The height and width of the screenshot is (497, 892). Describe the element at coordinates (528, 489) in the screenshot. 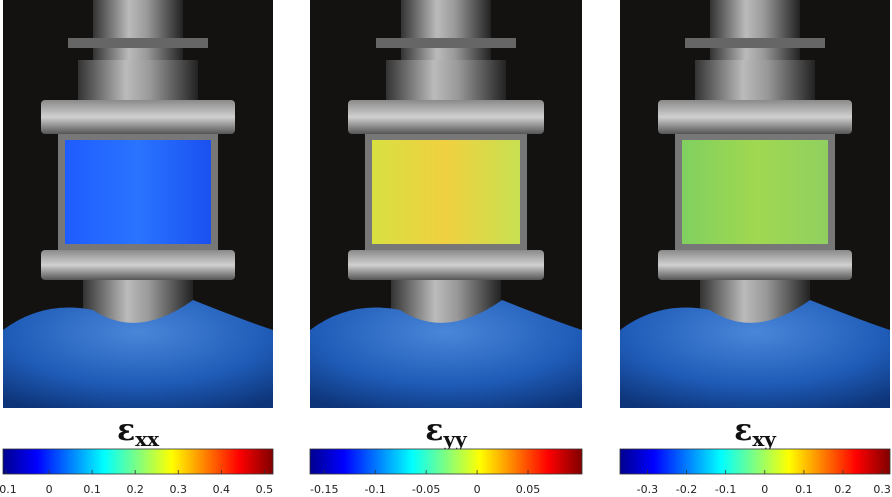

I see `tick-label: 0.05` at that location.